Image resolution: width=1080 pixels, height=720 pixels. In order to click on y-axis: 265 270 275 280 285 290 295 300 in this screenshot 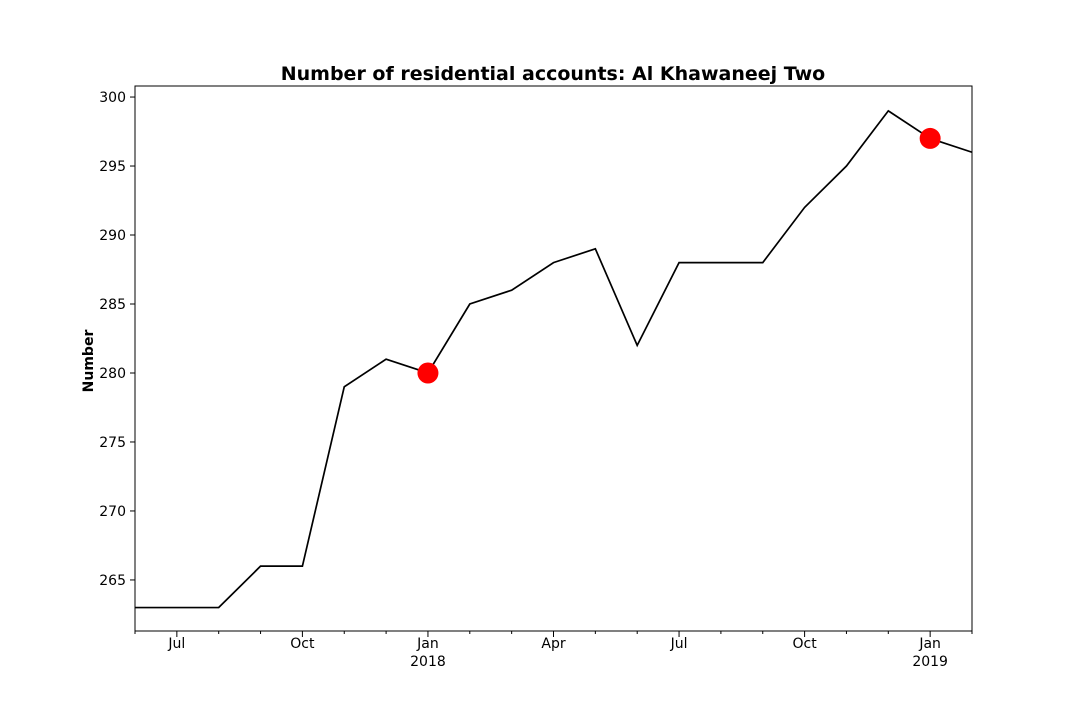, I will do `click(117, 339)`.